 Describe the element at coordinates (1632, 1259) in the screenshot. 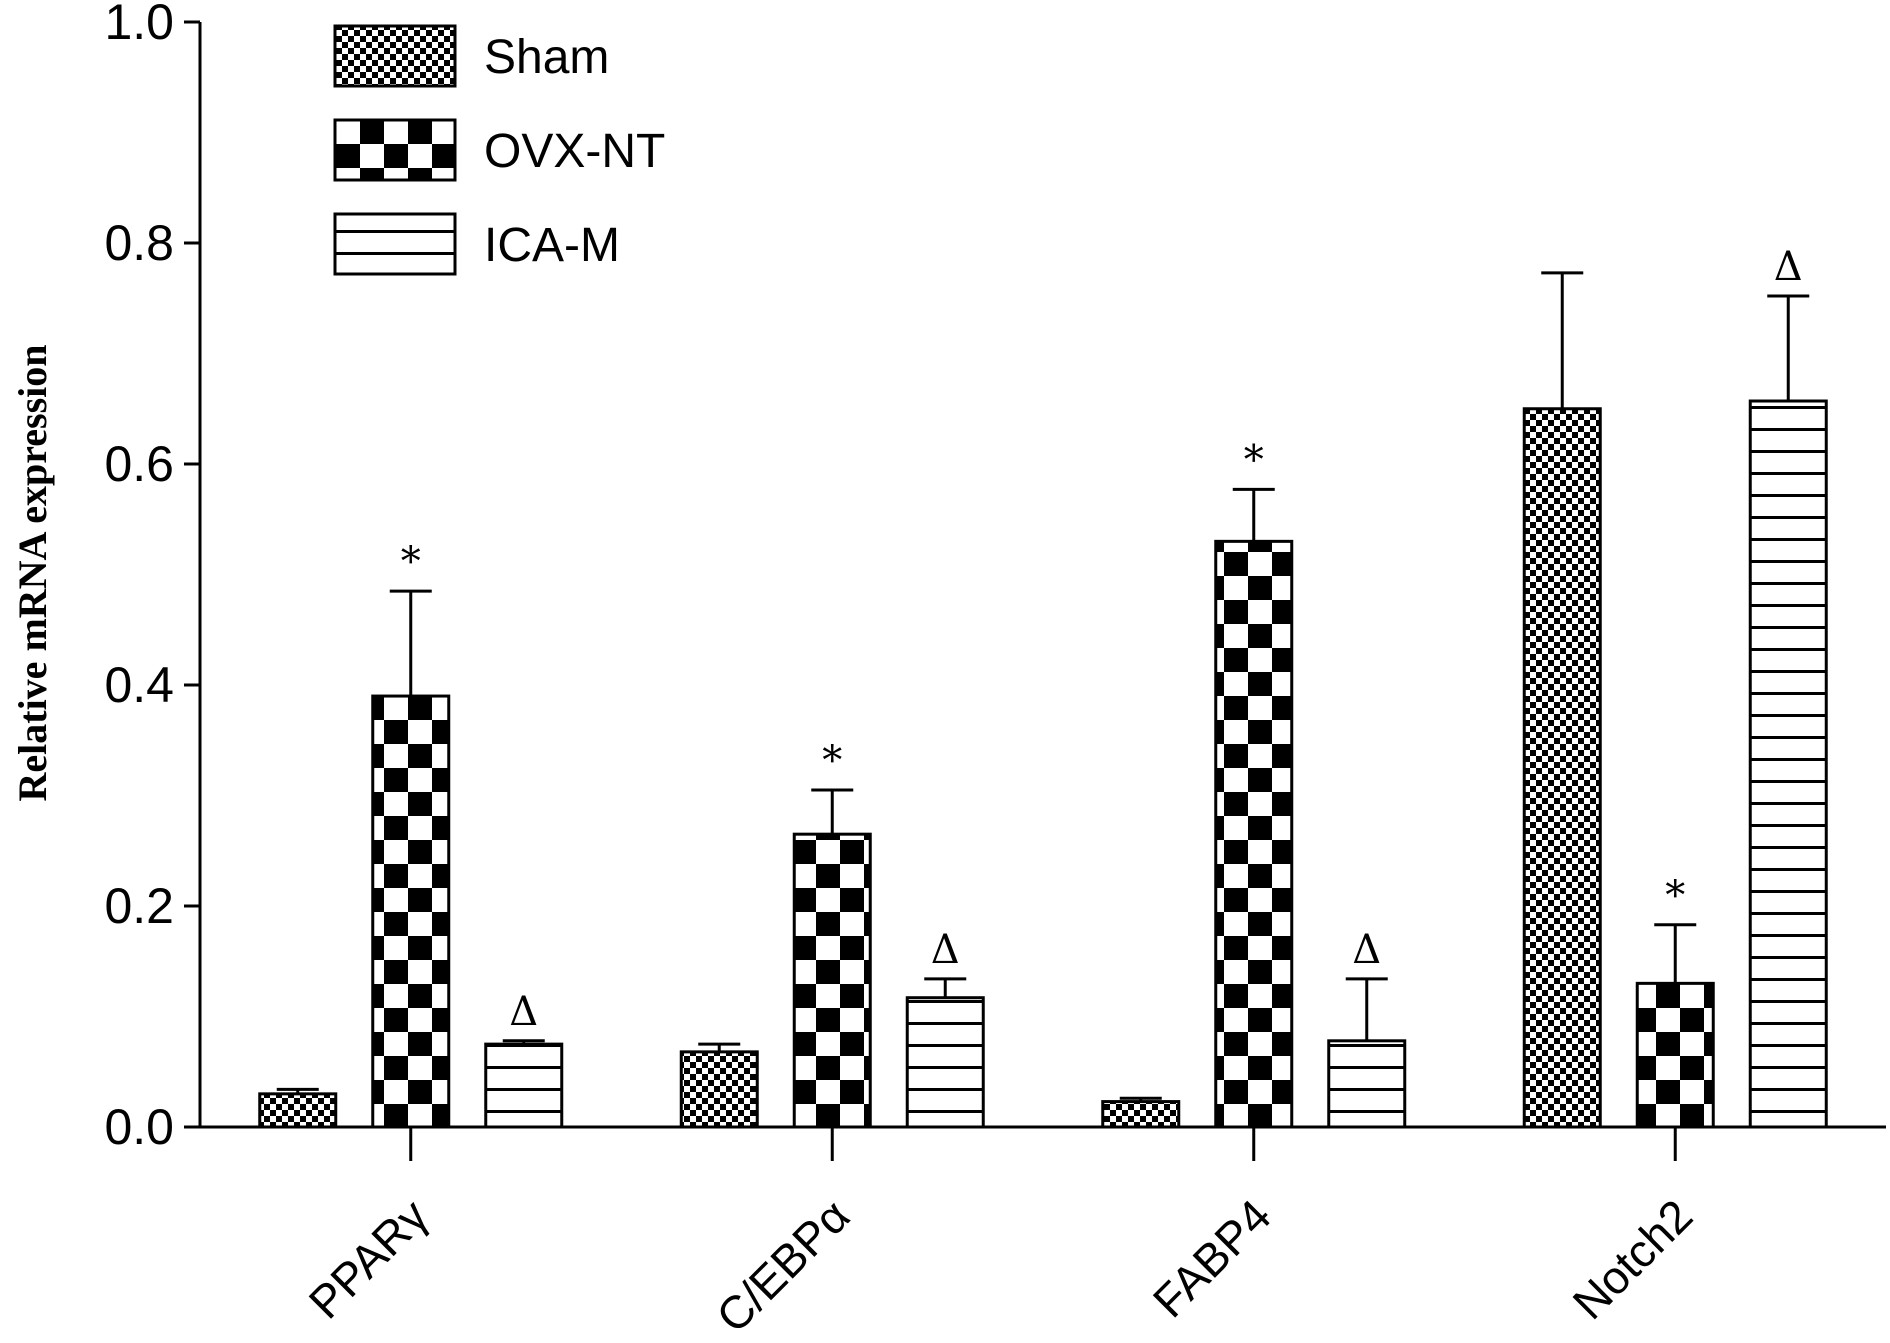

I see `x-tick-label: Notch2` at that location.